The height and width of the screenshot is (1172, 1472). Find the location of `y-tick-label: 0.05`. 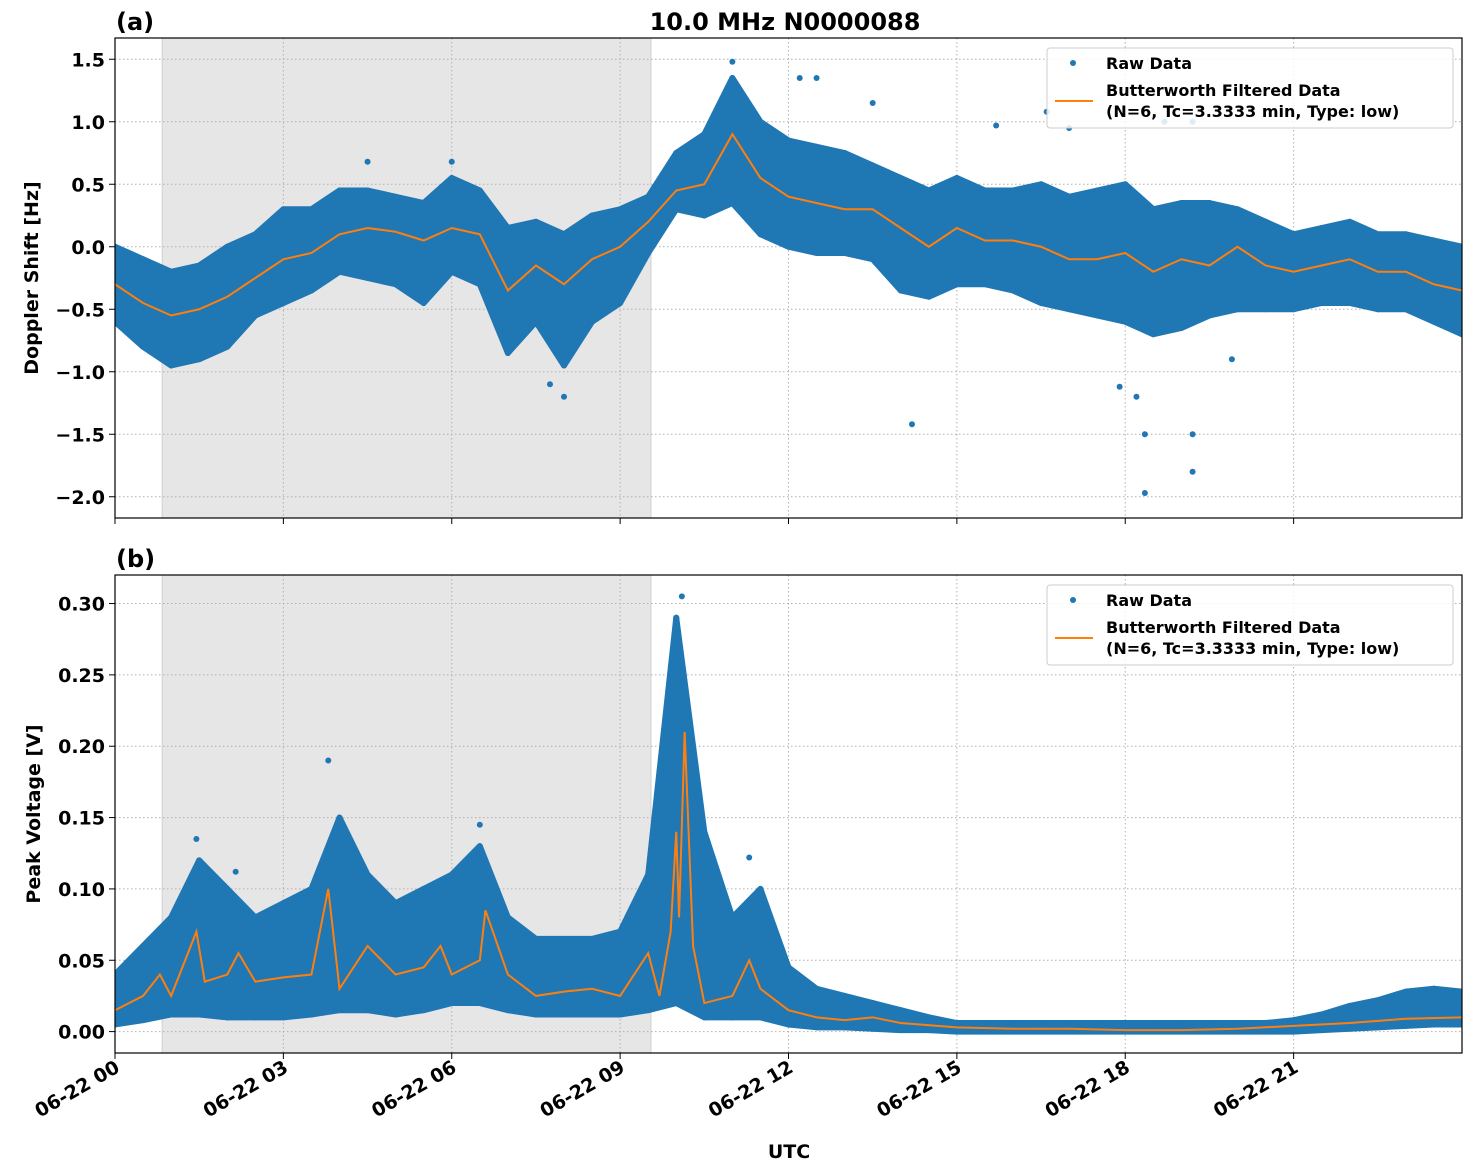

y-tick-label: 0.05 is located at coordinates (81, 961).